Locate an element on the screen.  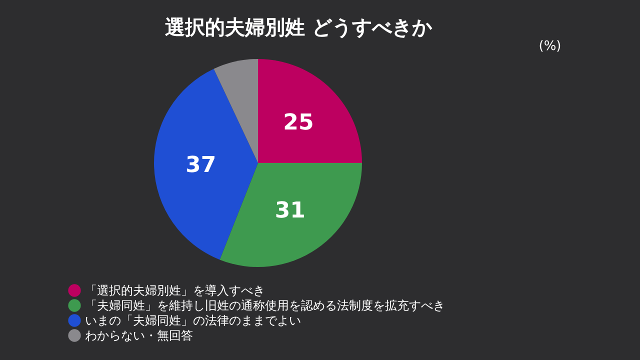
legend-label: 「夫婦同姓」を維持し旧姓の通称使用を認める法制度を拡充すべき is located at coordinates (265, 305).